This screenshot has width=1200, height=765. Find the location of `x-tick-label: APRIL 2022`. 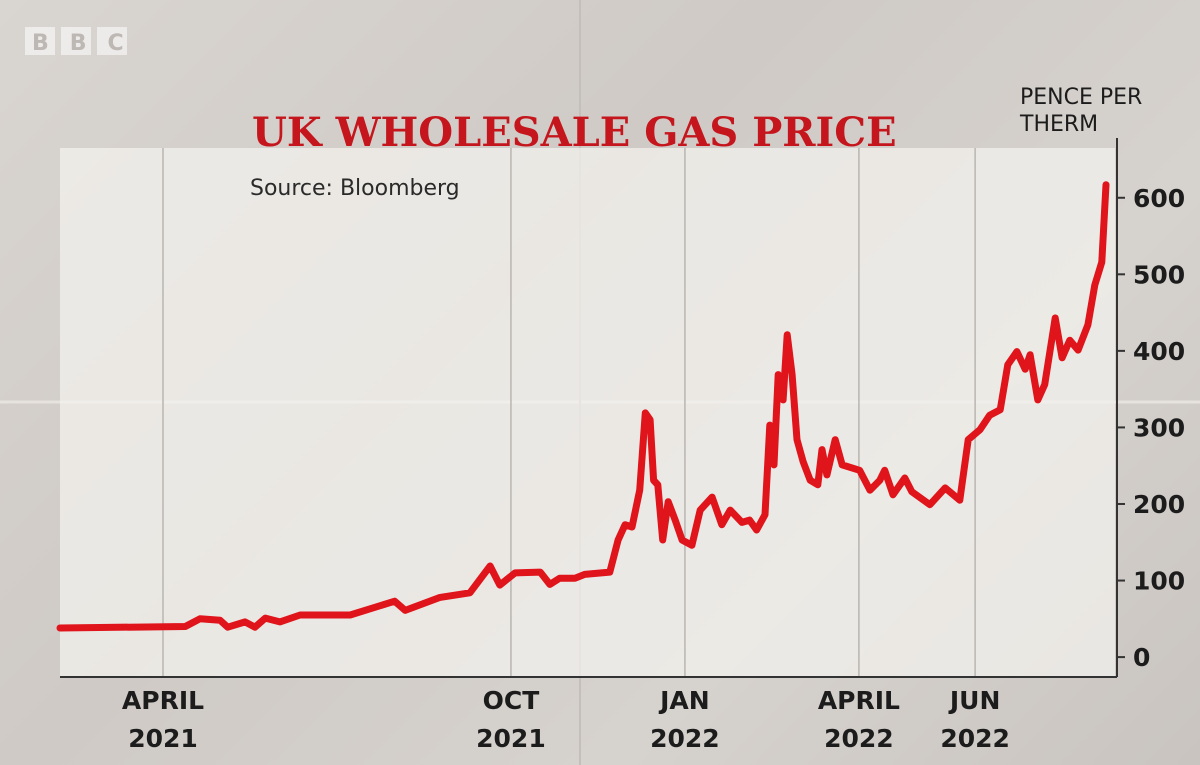

x-tick-label: APRIL 2022 is located at coordinates (858, 719).